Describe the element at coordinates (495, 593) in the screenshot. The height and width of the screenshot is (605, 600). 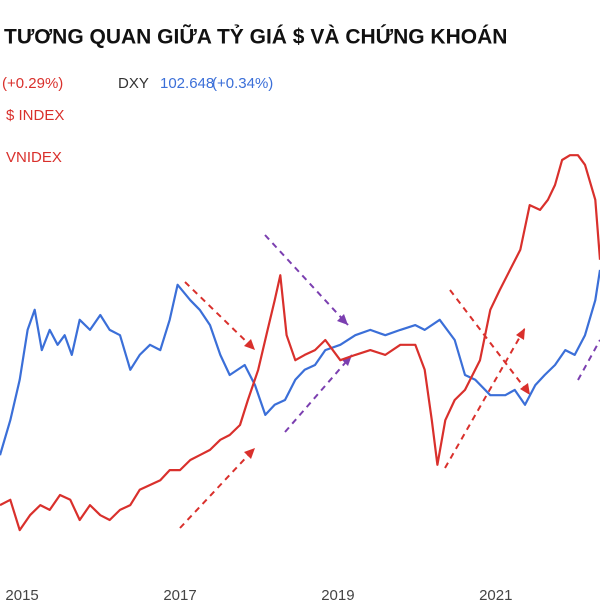
I see `x-tick-label: 2021` at that location.